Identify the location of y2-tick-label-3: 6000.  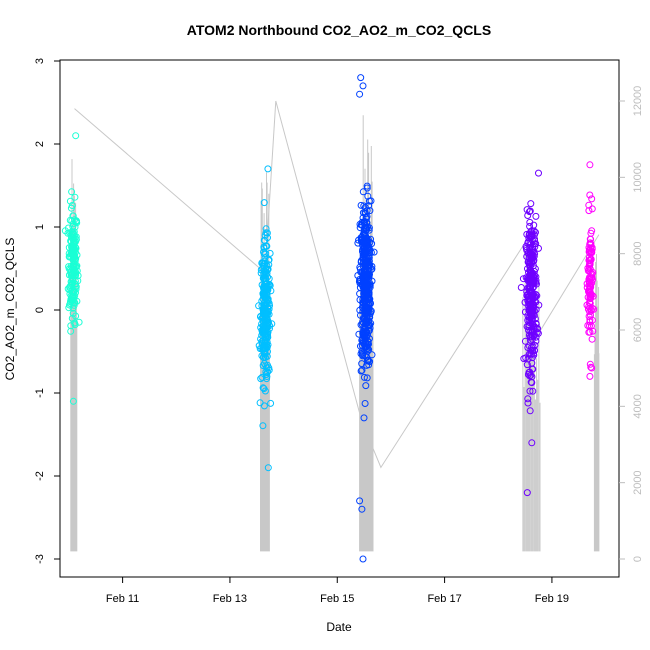
(638, 330).